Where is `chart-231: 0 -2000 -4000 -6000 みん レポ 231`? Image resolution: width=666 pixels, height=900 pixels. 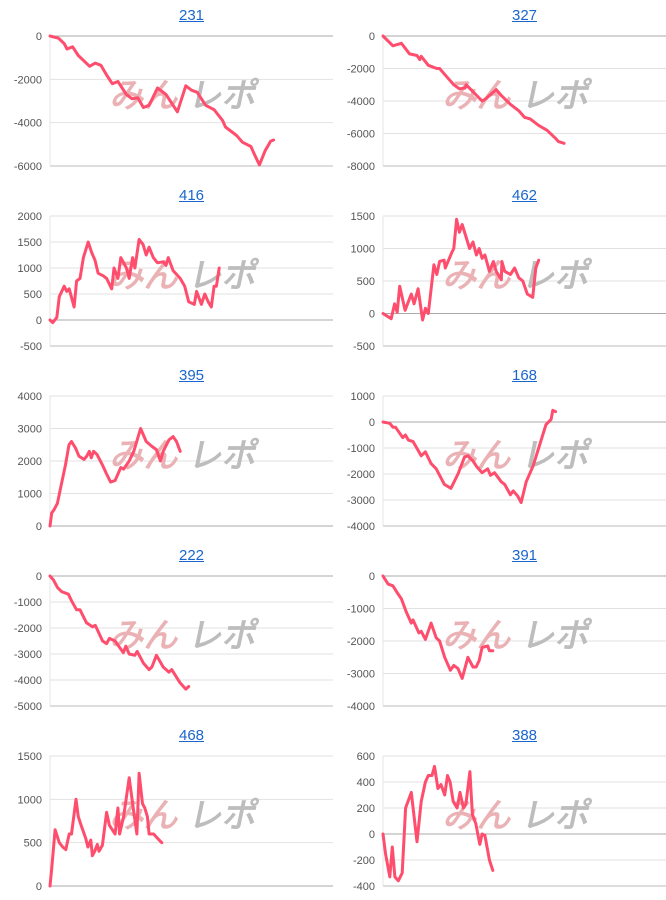
chart-231: 0 -2000 -4000 -6000 みん レポ 231 is located at coordinates (166, 90).